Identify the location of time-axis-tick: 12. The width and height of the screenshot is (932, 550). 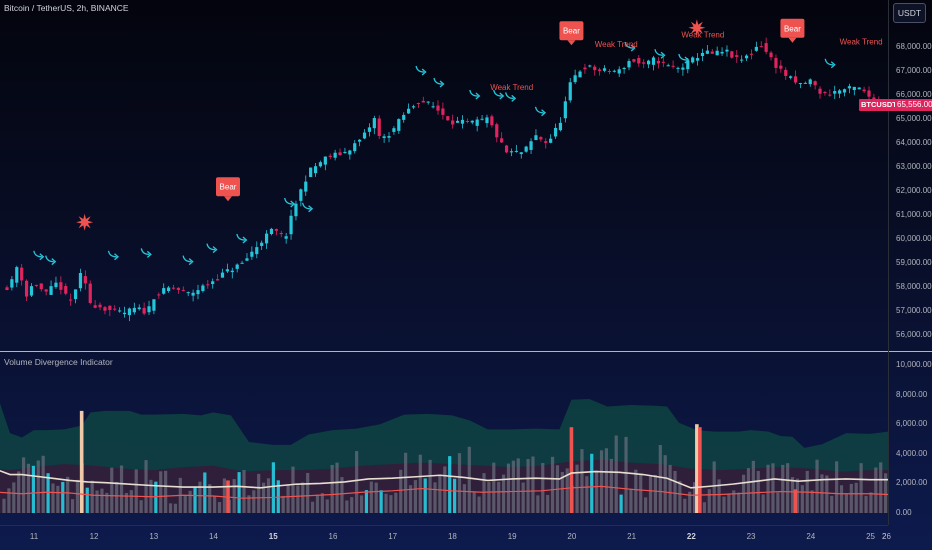
(94, 536).